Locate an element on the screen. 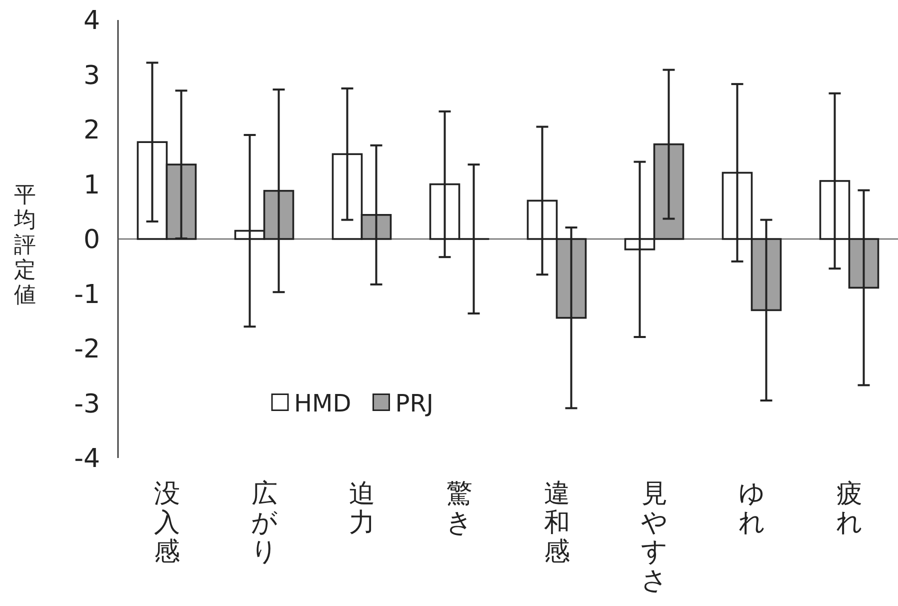 The image size is (898, 606). x-tick-label: 違和感 is located at coordinates (557, 523).